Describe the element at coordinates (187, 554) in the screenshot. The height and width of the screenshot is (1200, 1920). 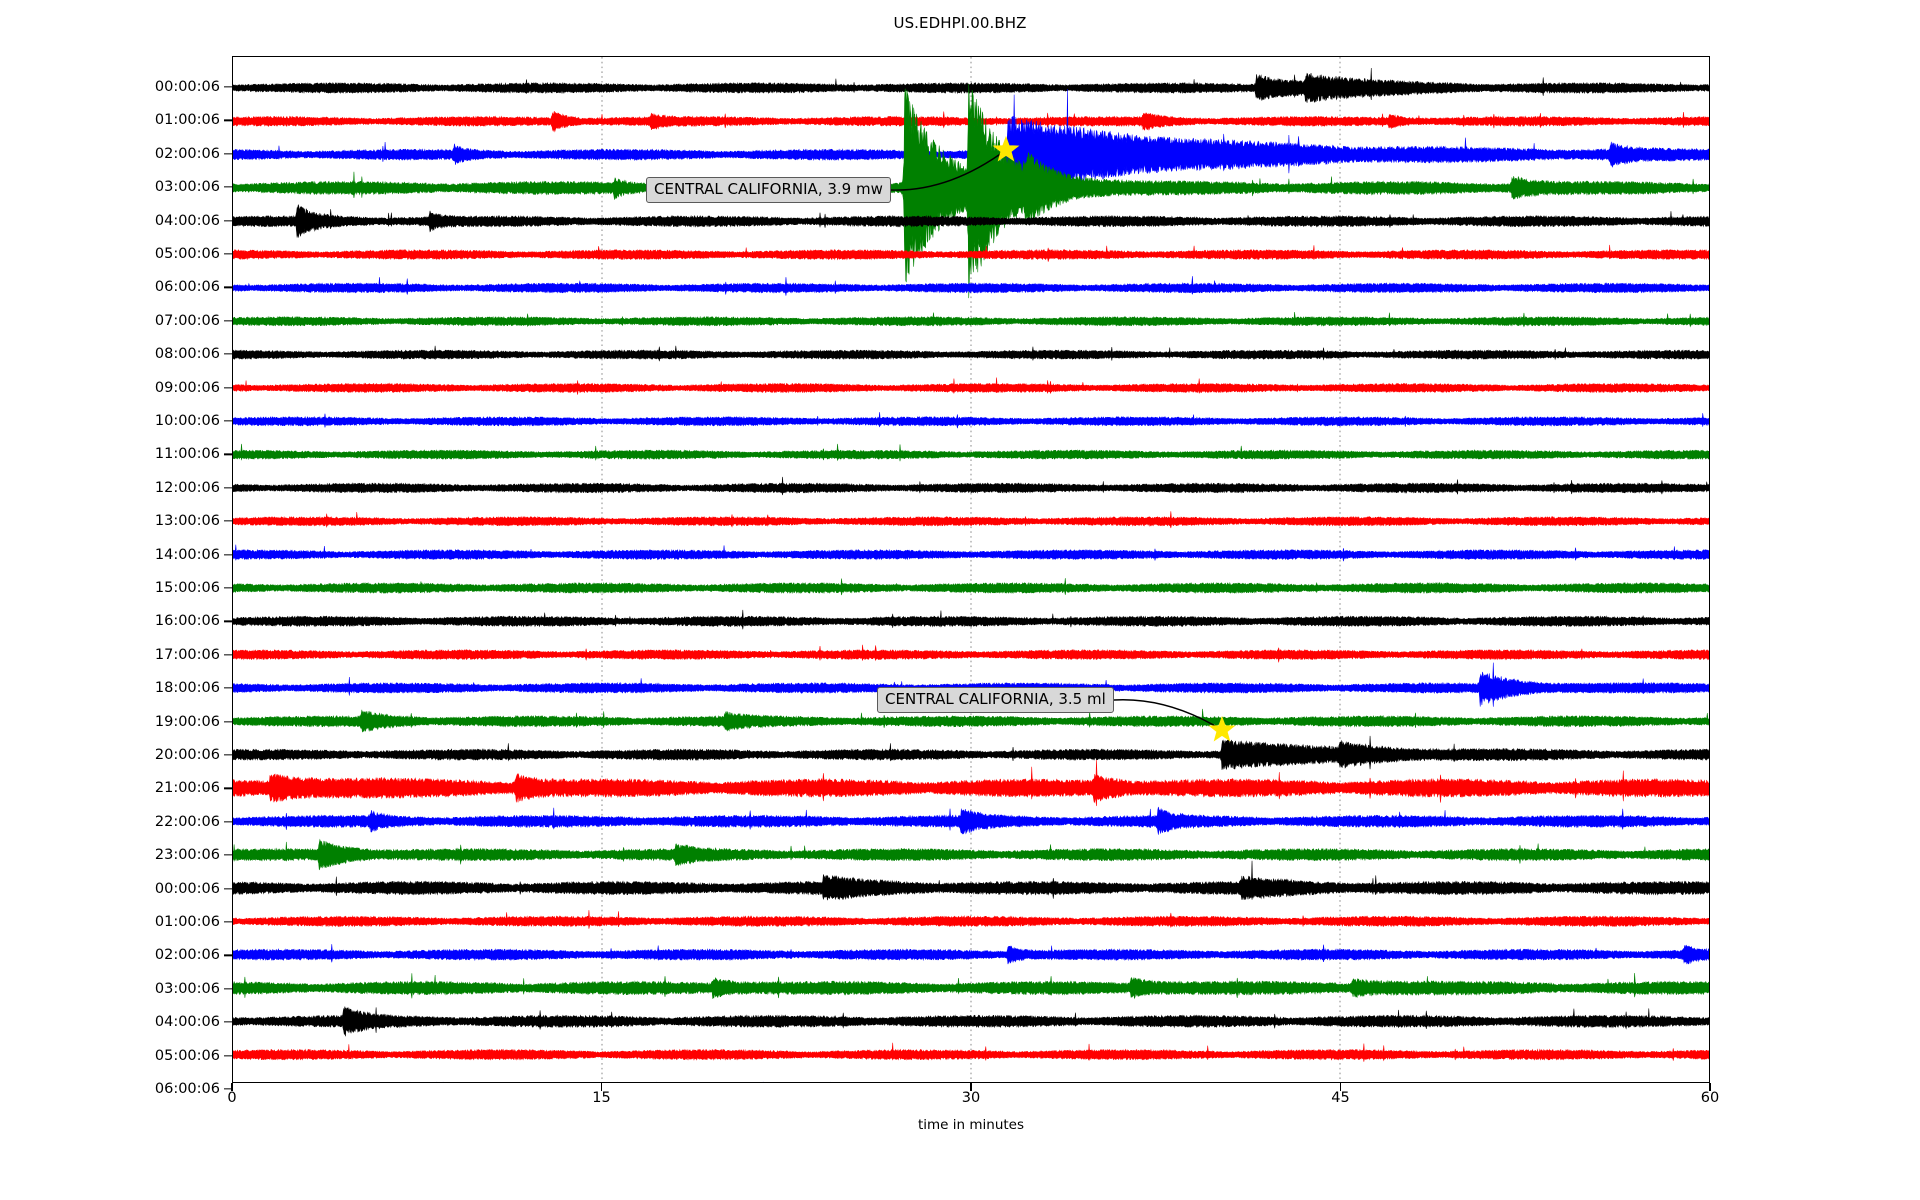
I see `y-axis-tick-label: 14:00:06` at that location.